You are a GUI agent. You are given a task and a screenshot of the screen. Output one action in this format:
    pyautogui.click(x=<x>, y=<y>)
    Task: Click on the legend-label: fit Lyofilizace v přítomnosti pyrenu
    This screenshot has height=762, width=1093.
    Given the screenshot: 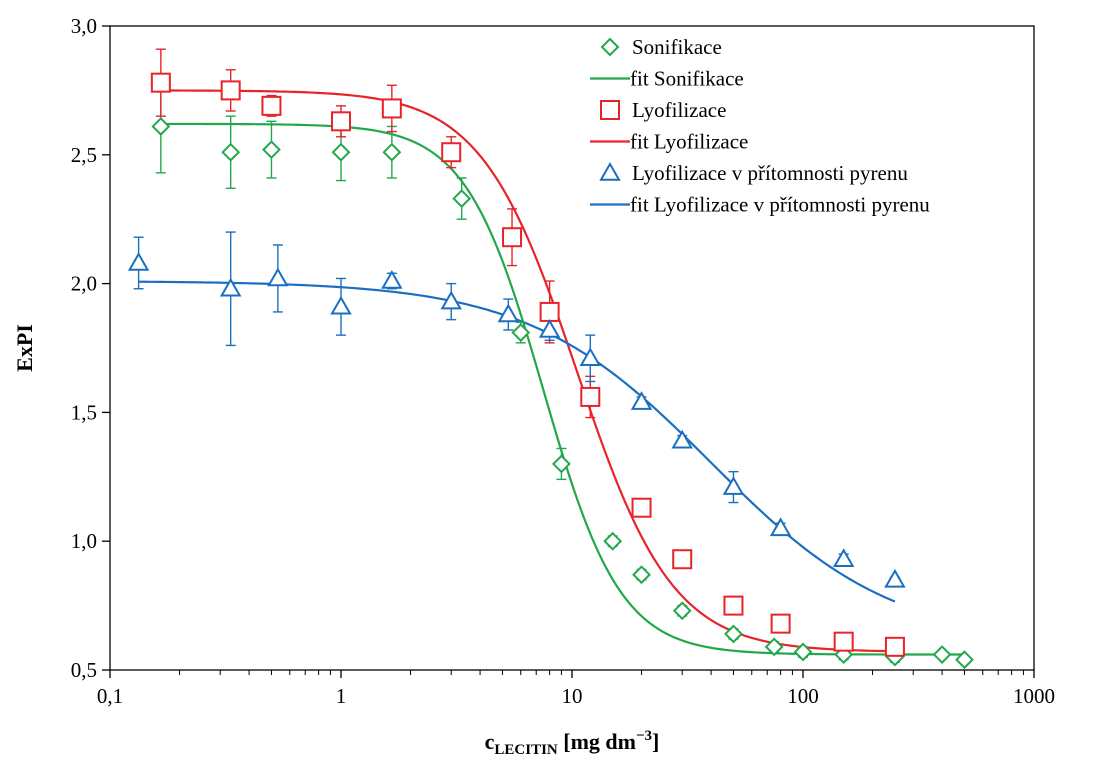 What is the action you would take?
    pyautogui.click(x=780, y=205)
    